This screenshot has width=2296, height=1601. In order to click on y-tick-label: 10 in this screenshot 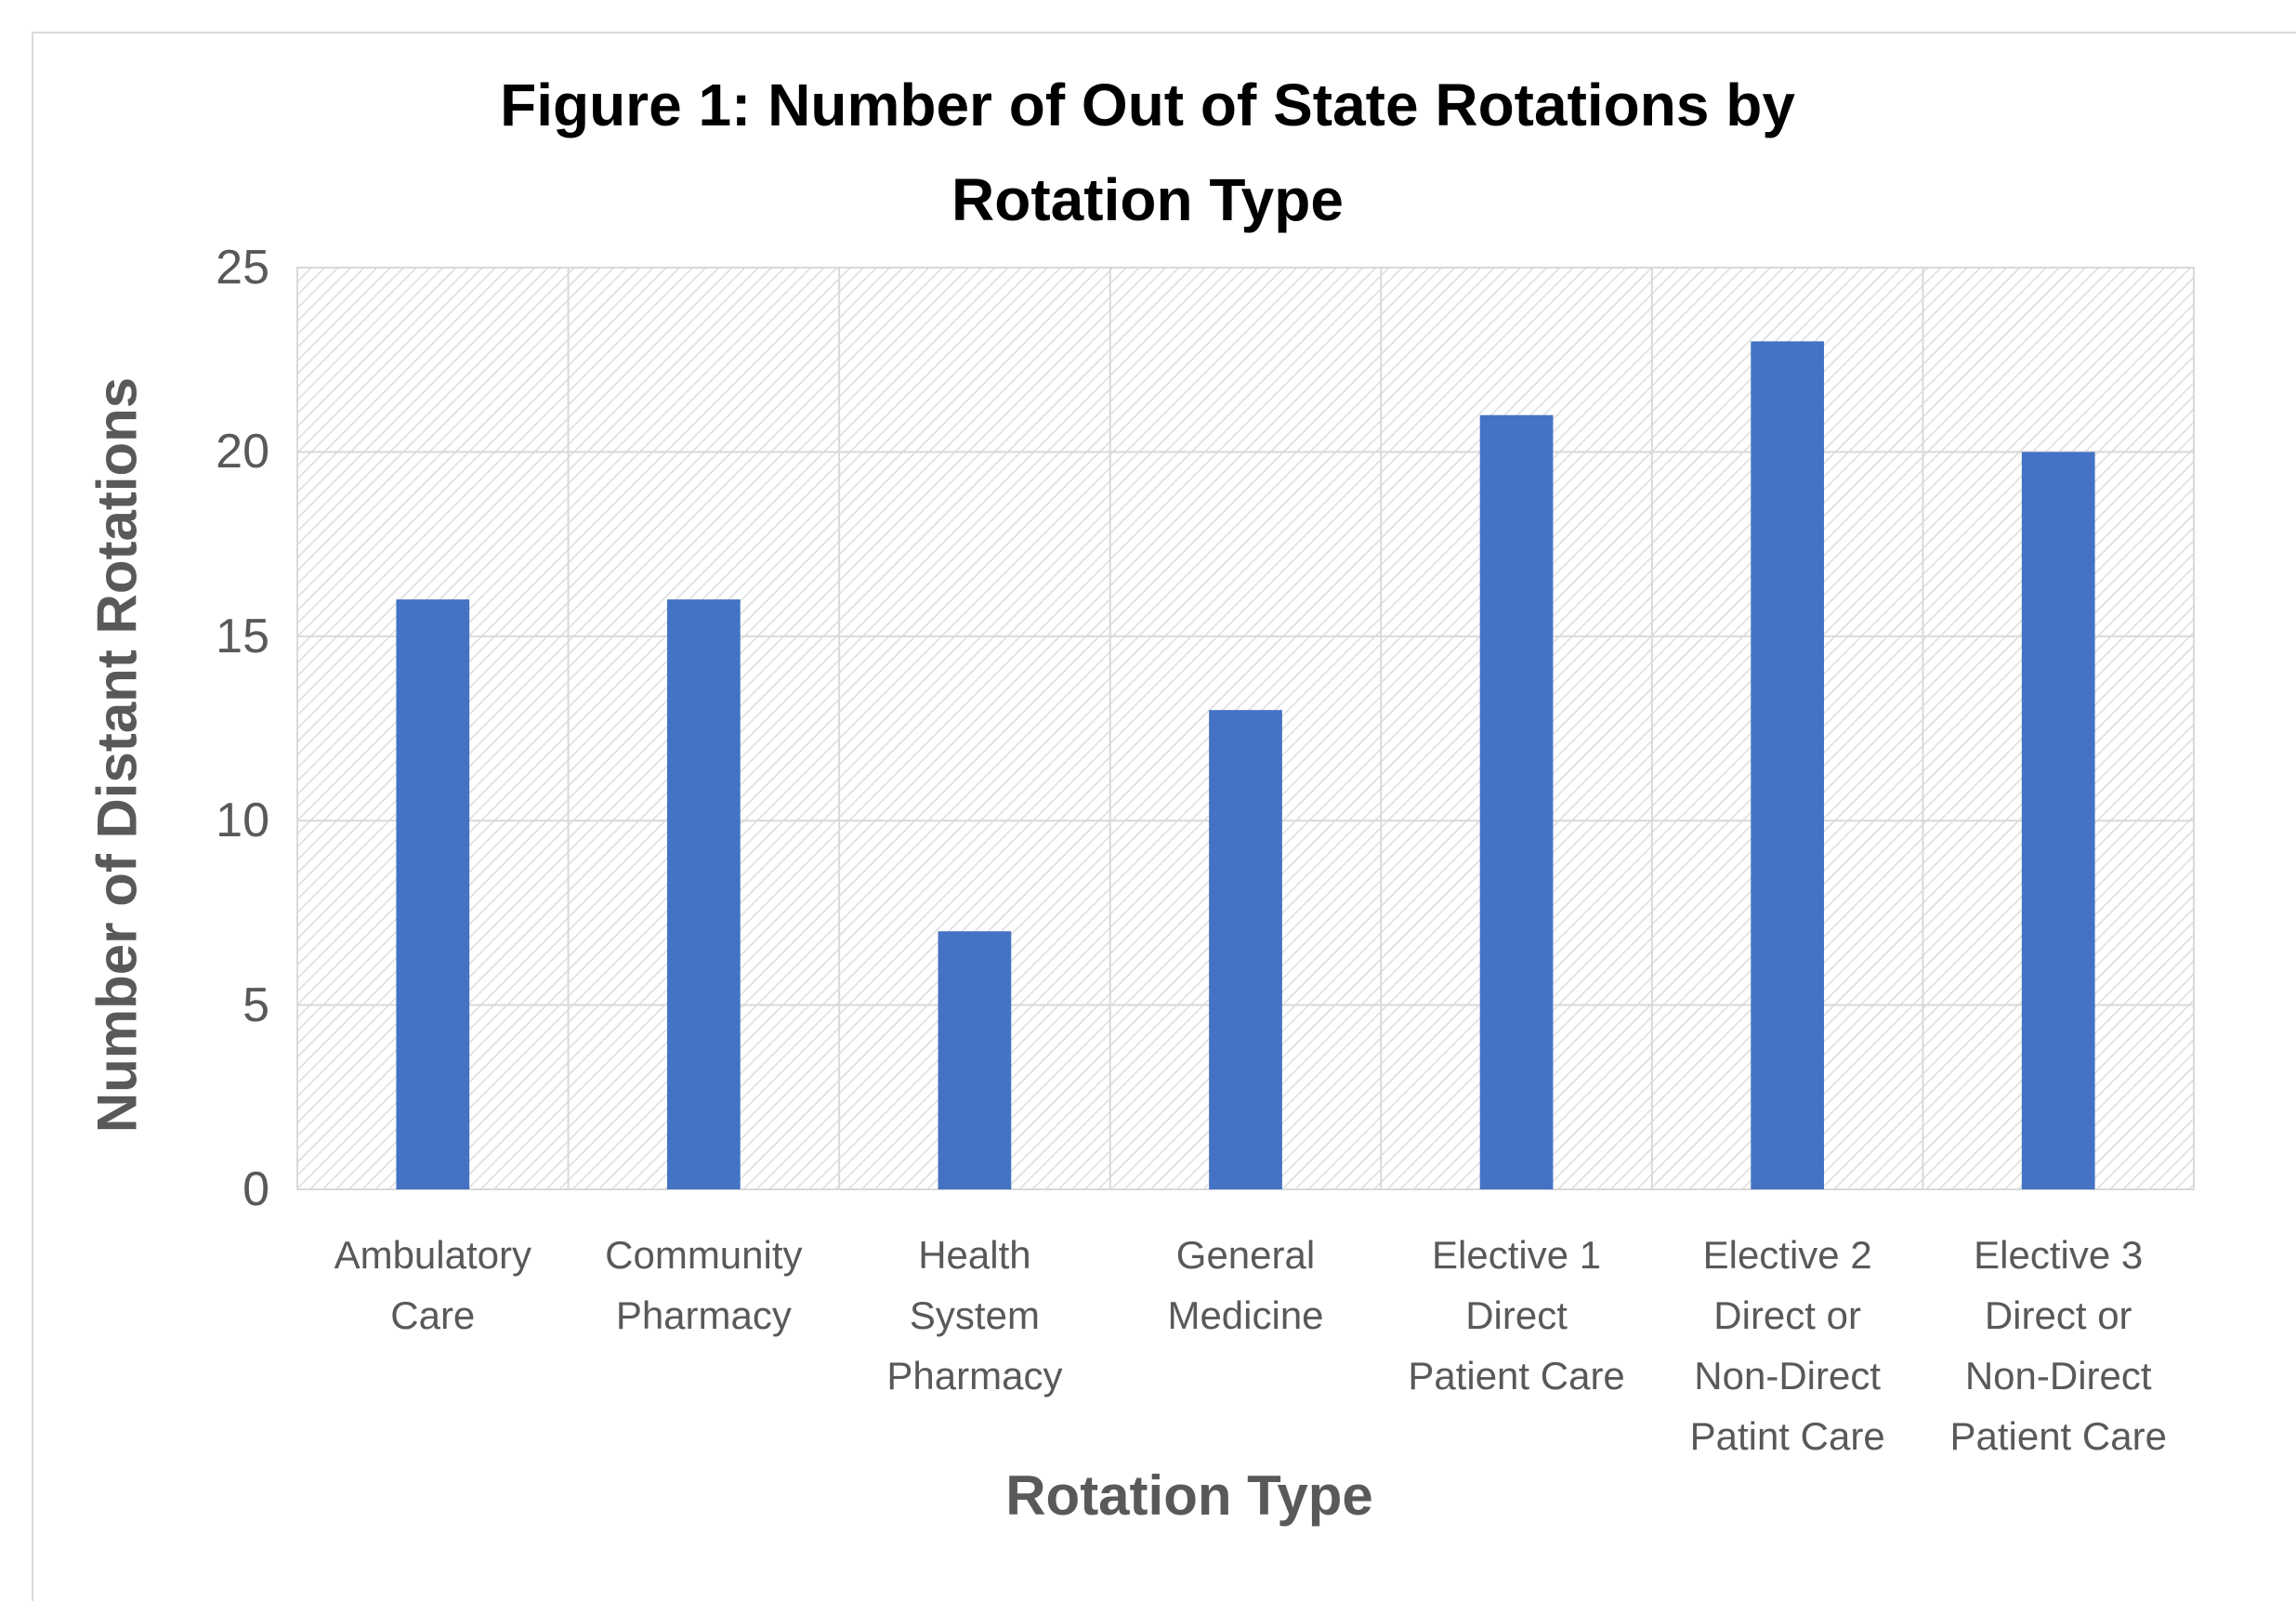, I will do `click(242, 821)`.